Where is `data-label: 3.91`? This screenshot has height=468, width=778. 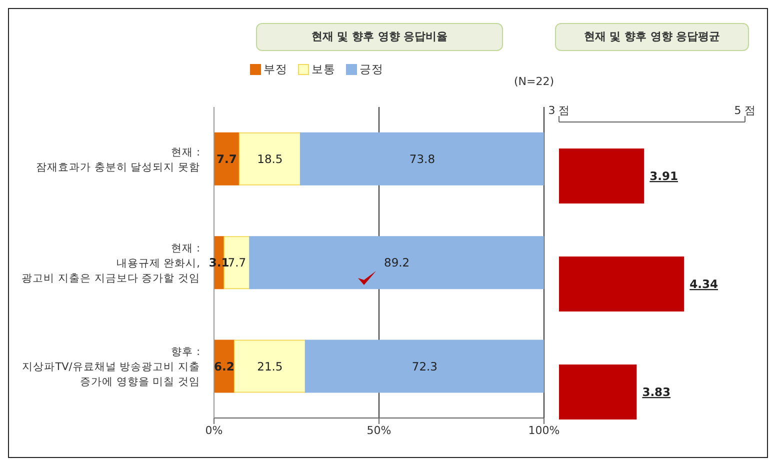
data-label: 3.91 is located at coordinates (664, 176).